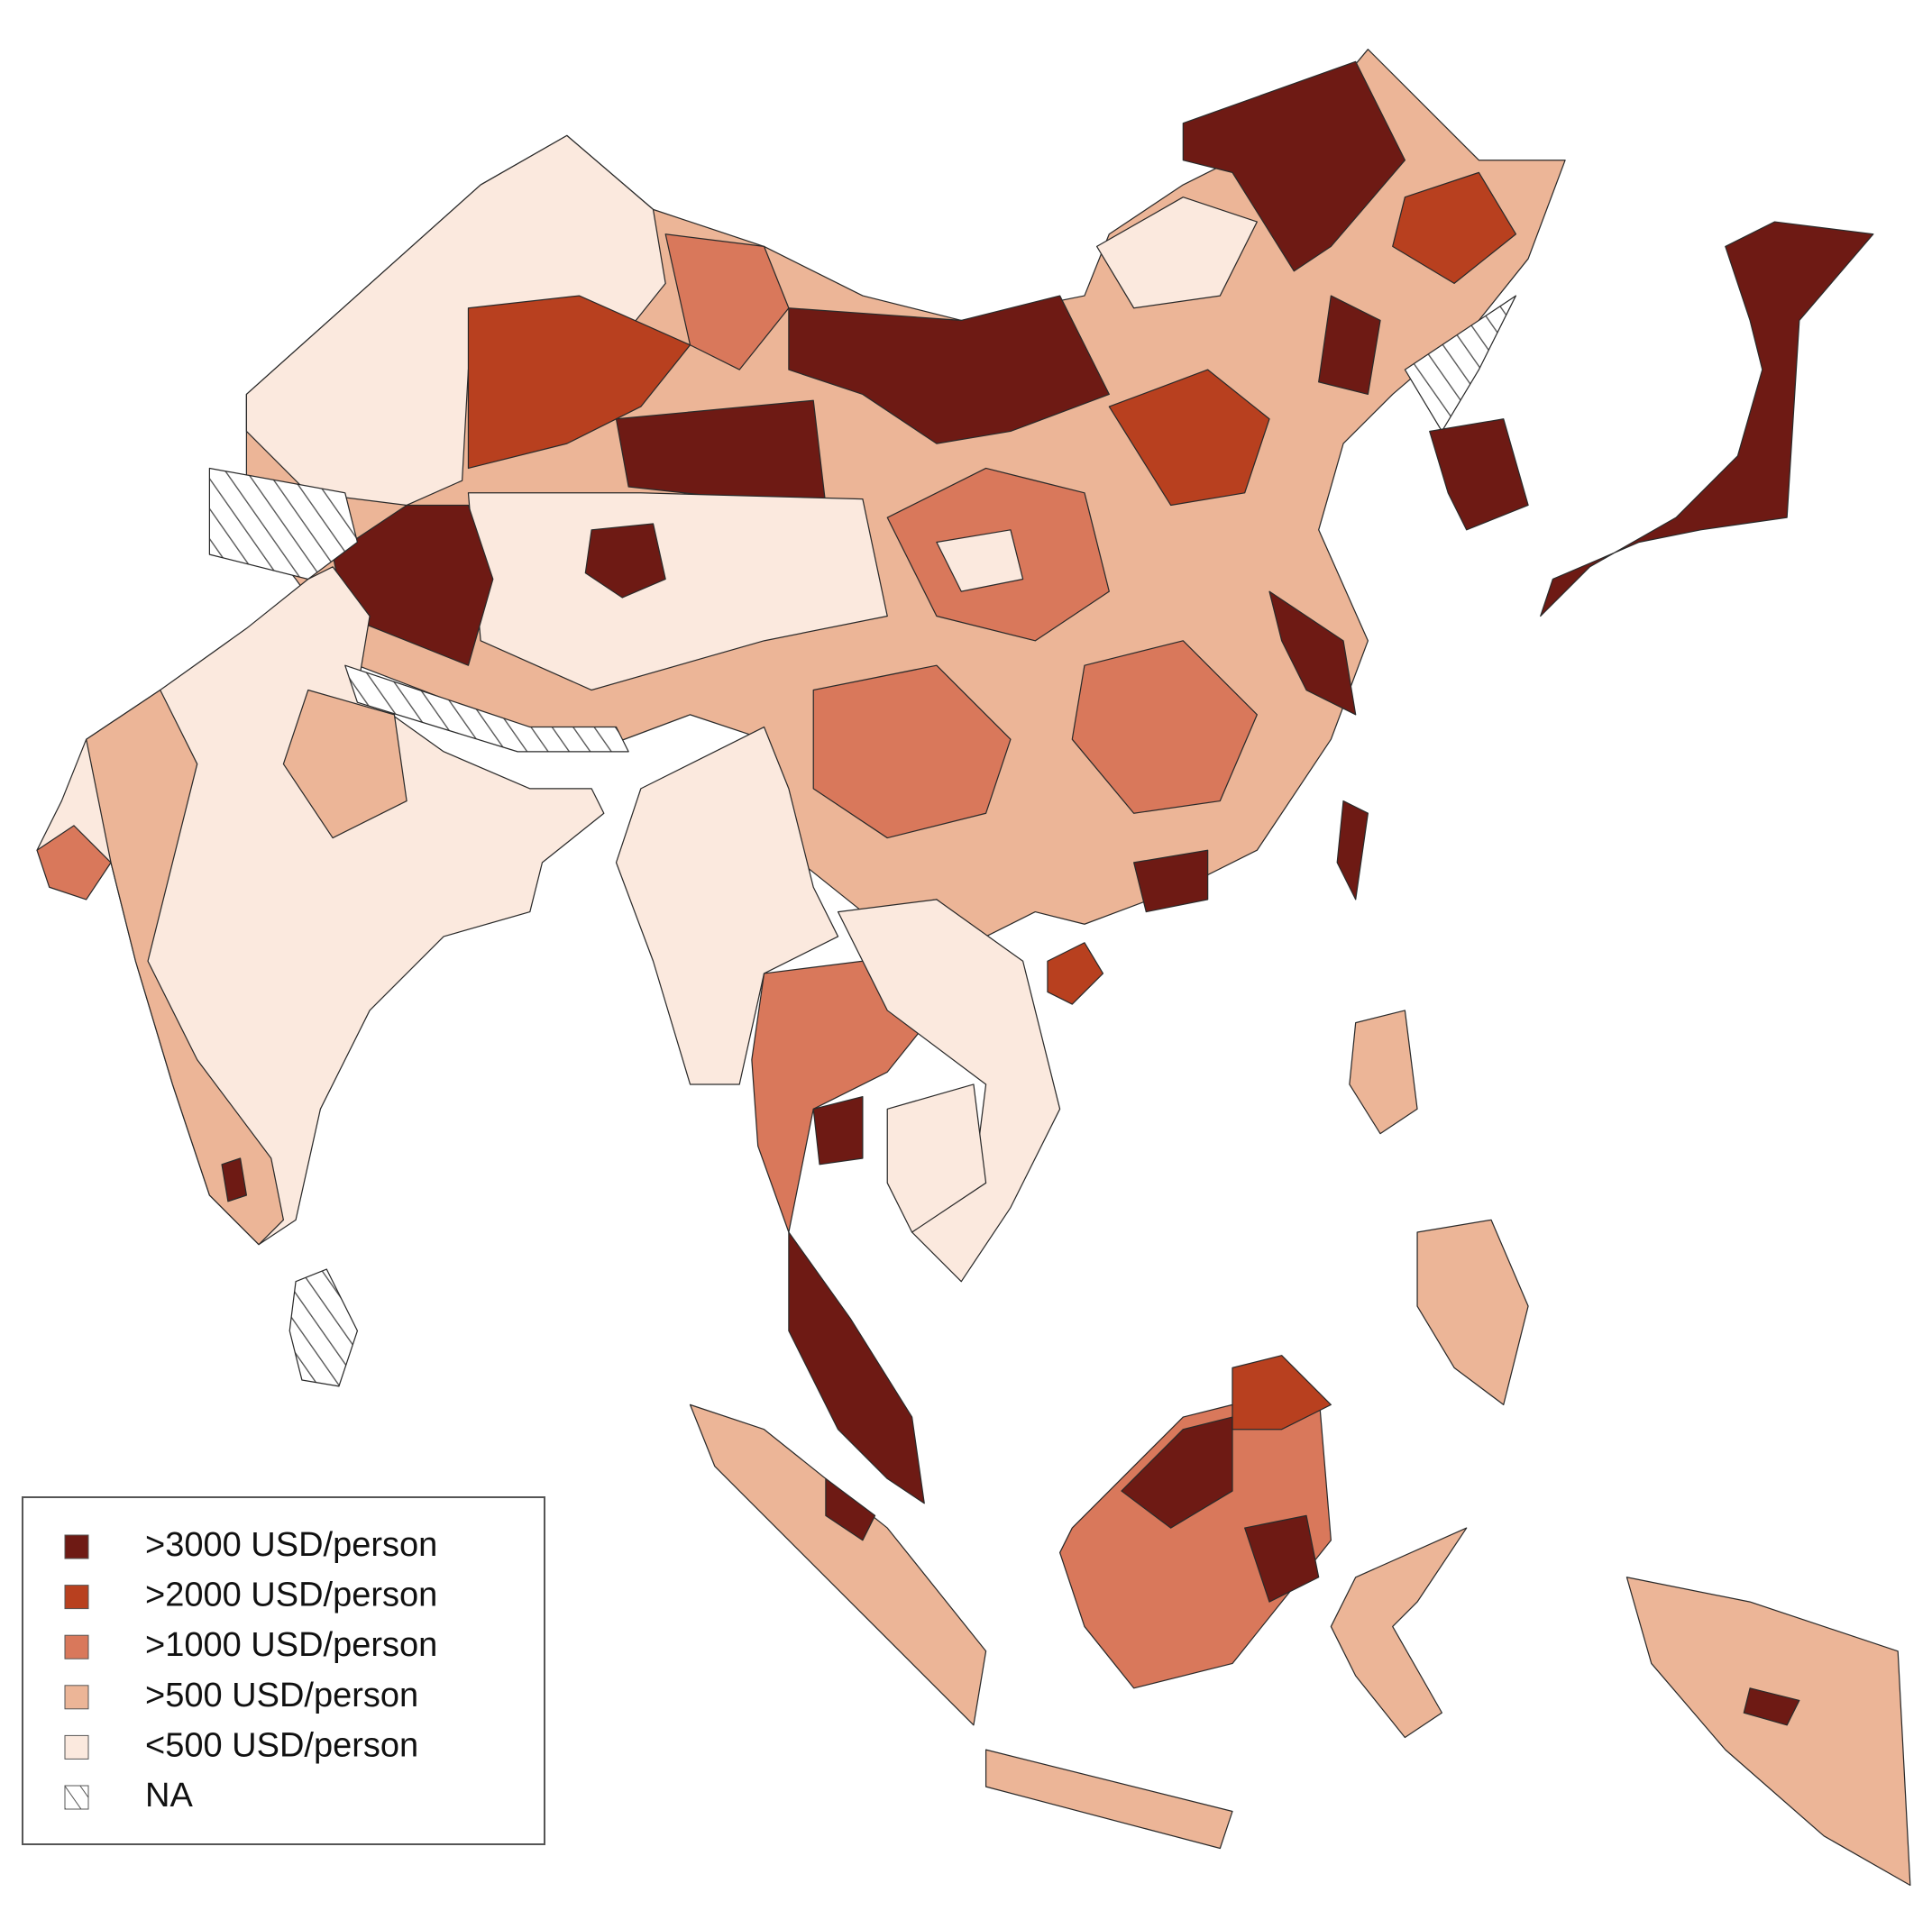  What do you see at coordinates (169, 1796) in the screenshot?
I see `legend-label: NA` at bounding box center [169, 1796].